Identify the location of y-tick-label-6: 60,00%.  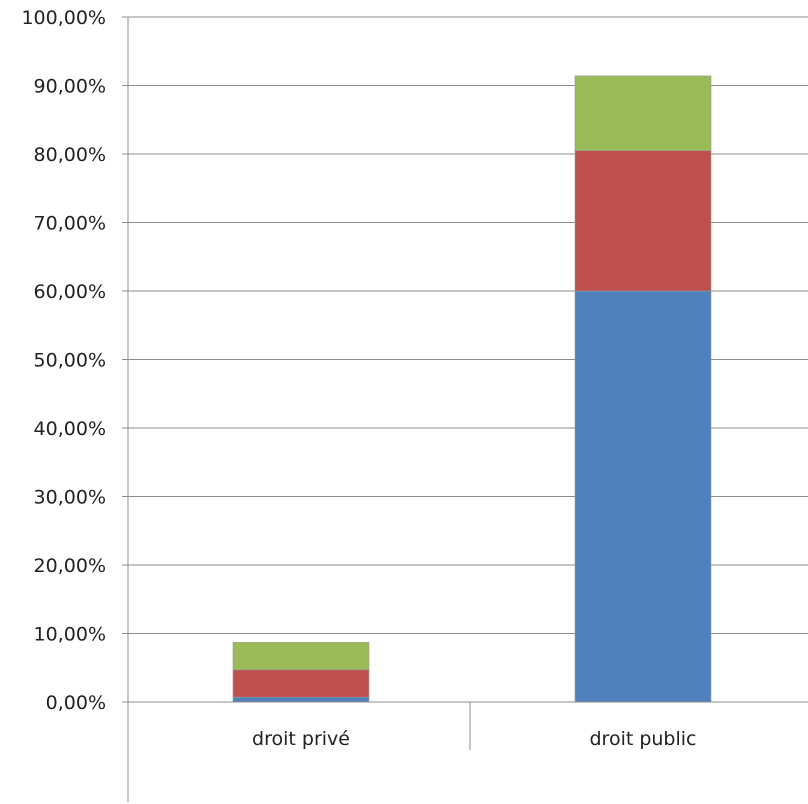
(70, 292).